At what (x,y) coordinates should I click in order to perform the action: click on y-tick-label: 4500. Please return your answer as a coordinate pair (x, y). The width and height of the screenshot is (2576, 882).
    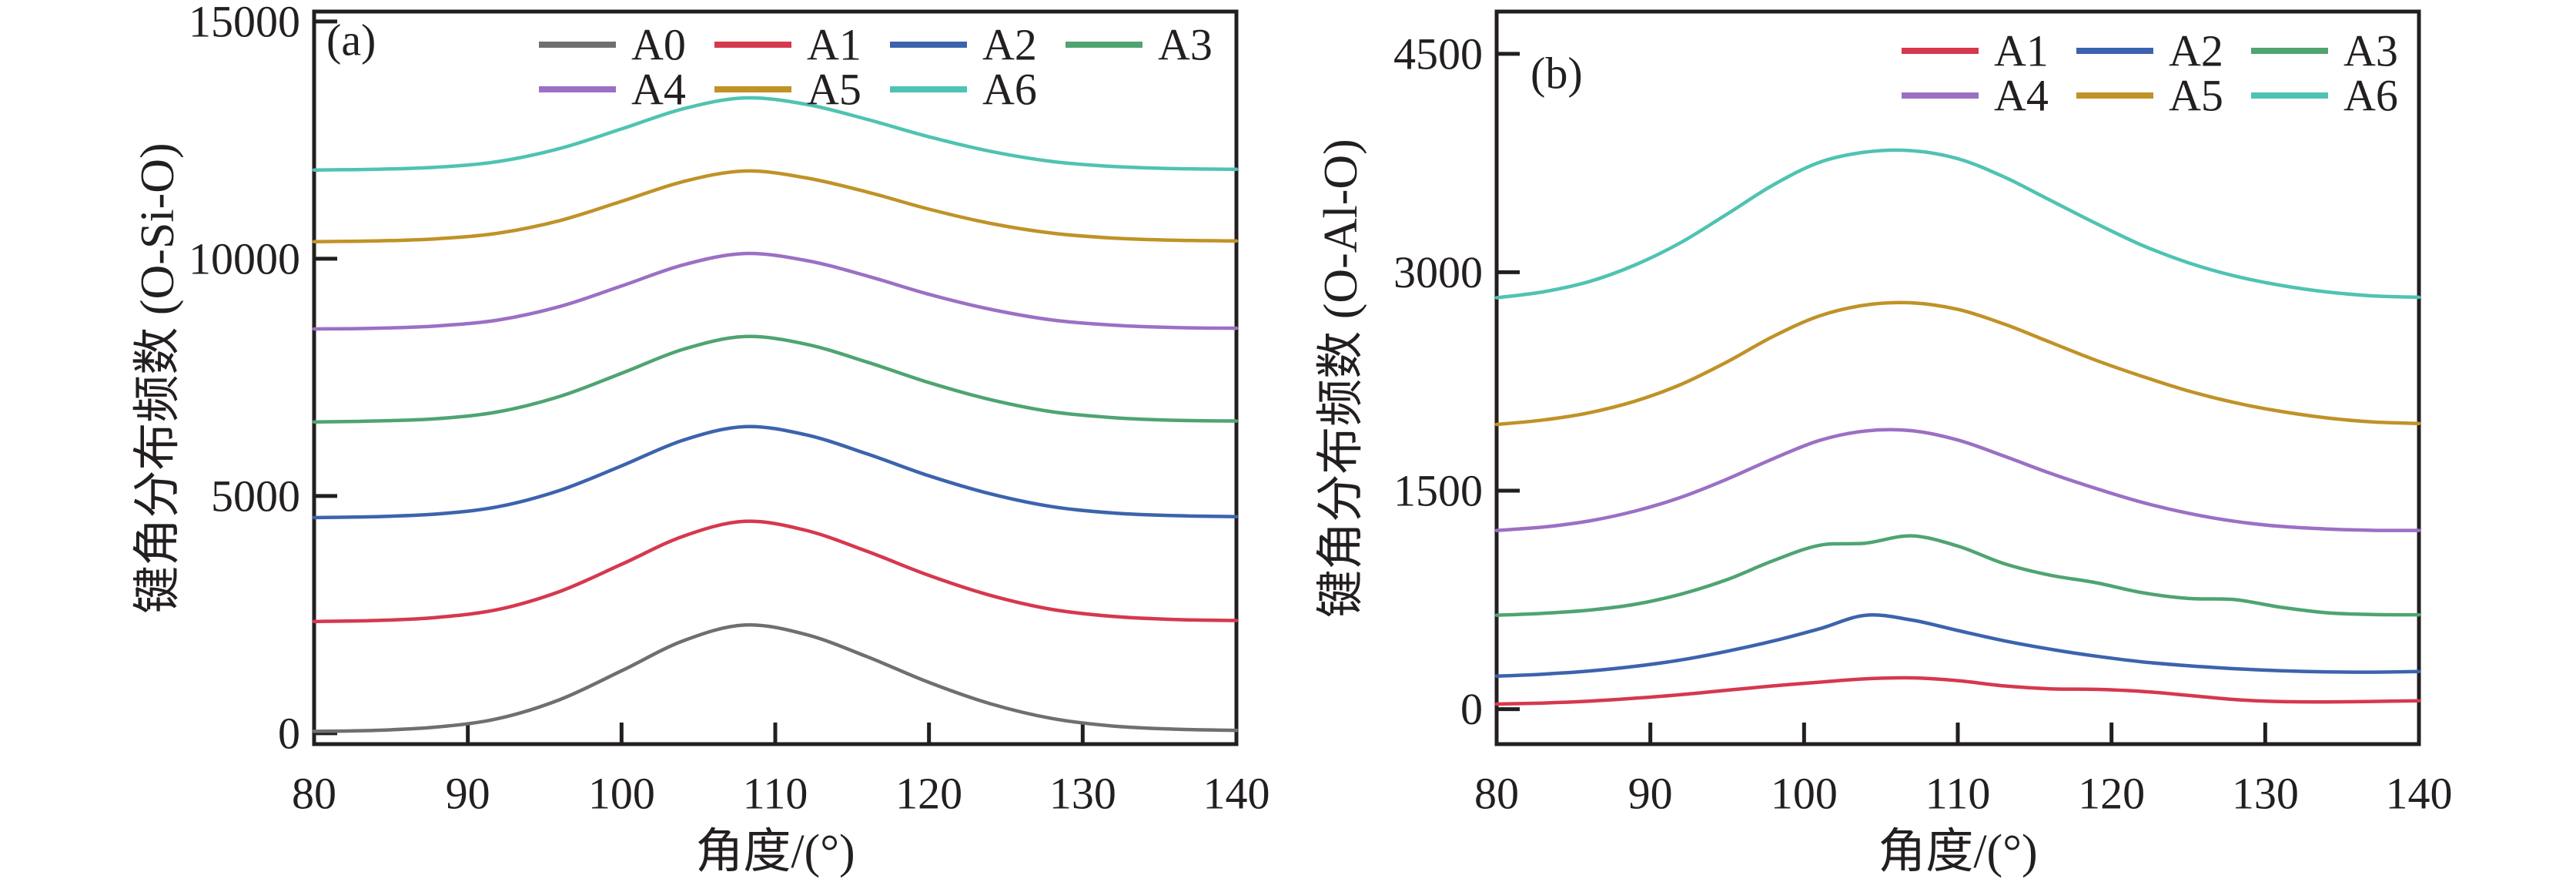
    Looking at the image, I should click on (1438, 54).